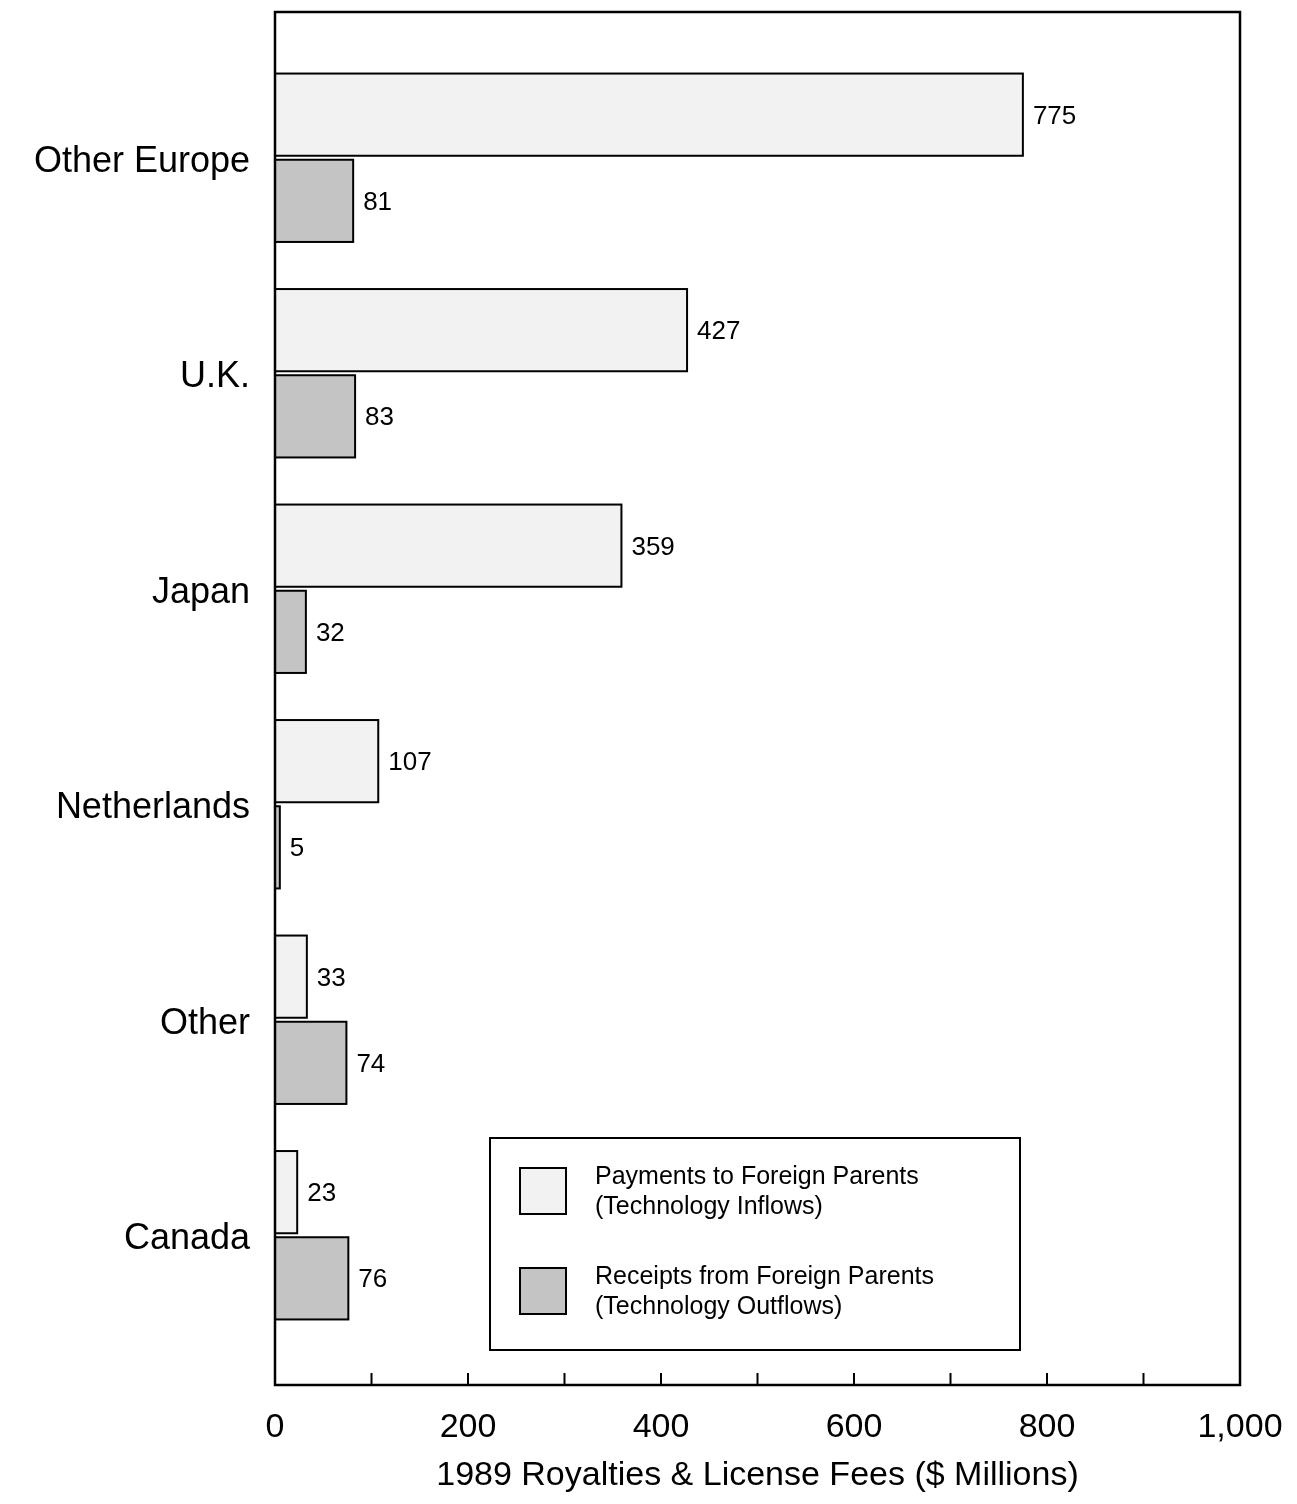 This screenshot has width=1297, height=1504. I want to click on data-label: 107, so click(410, 761).